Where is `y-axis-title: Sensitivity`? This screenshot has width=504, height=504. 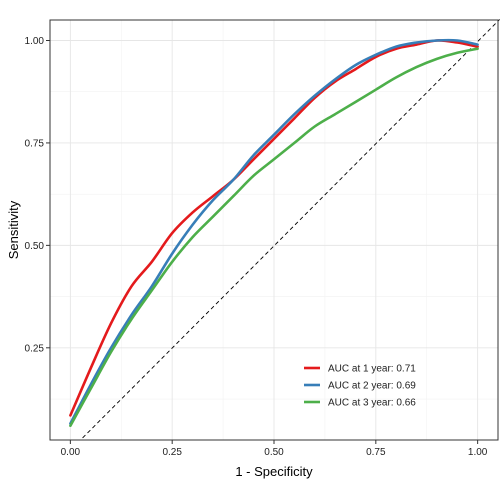 y-axis-title: Sensitivity is located at coordinates (13, 229).